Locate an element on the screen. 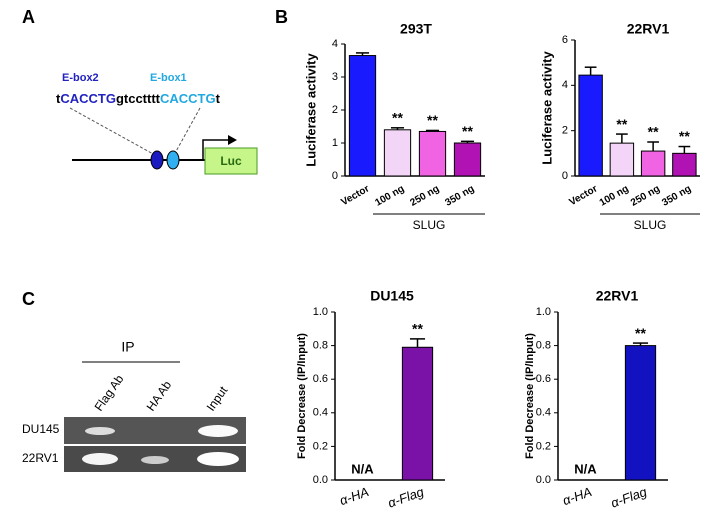 The image size is (711, 532). ip-header: IP is located at coordinates (127, 347).